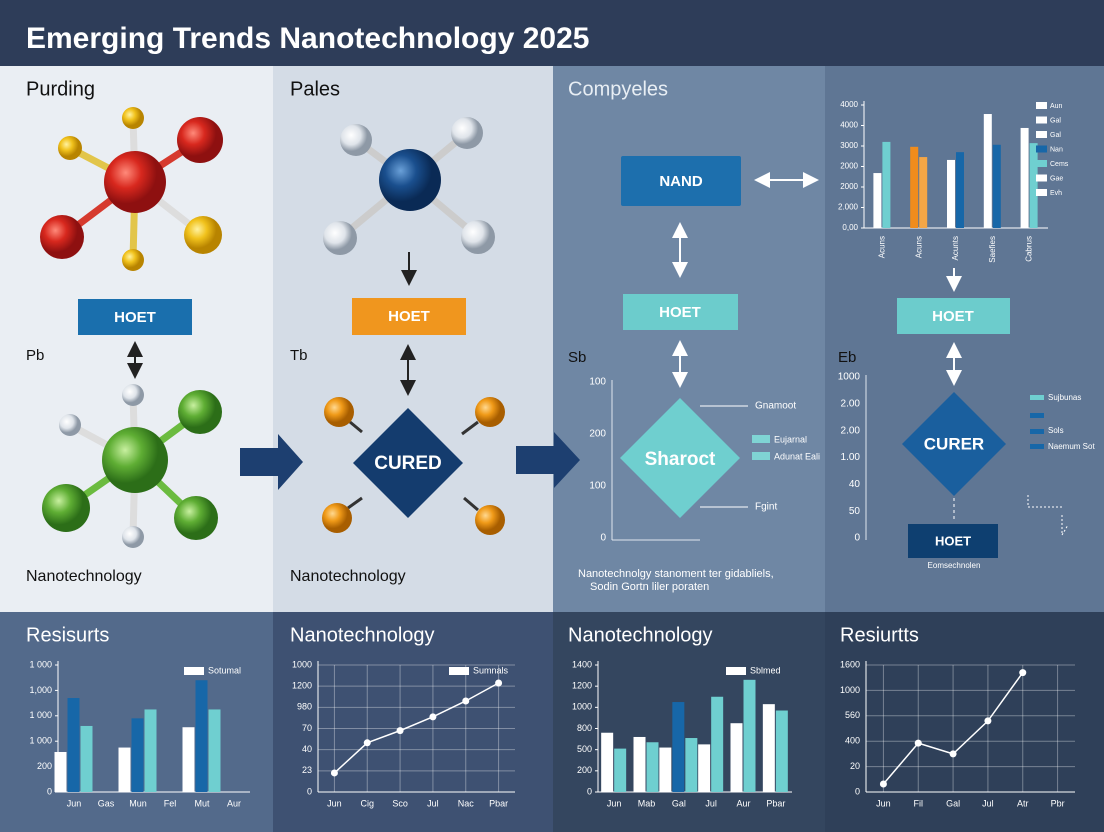 Image resolution: width=1104 pixels, height=832 pixels. I want to click on x-tick-label: Pbar, so click(498, 803).